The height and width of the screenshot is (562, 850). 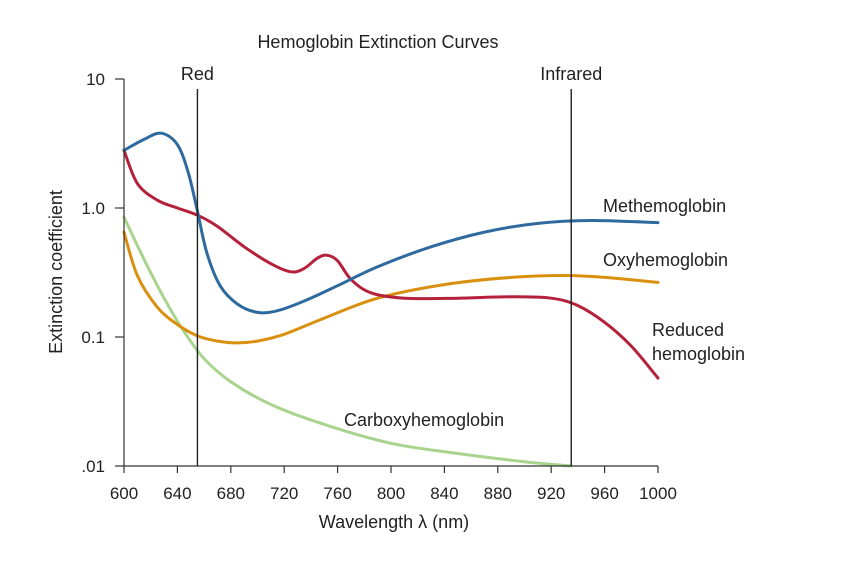 I want to click on x-axis-label: Wavelength λ (nm), so click(x=394, y=522).